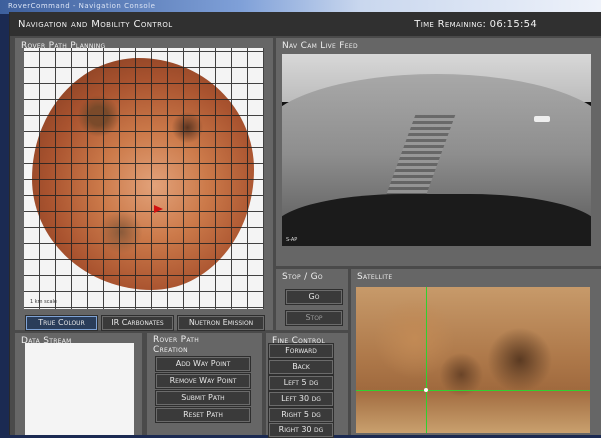 Image resolution: width=601 pixels, height=438 pixels. Describe the element at coordinates (301, 367) in the screenshot. I see `back-button: Back` at that location.